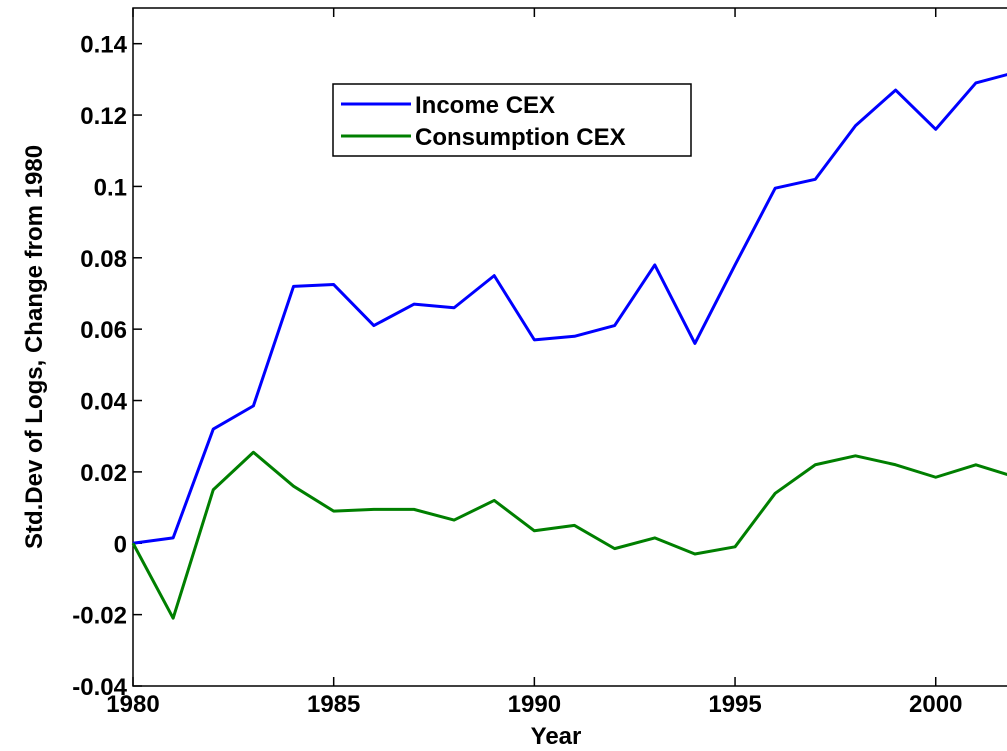 This screenshot has width=1007, height=751. I want to click on y-tick-label: 0.14, so click(103, 45).